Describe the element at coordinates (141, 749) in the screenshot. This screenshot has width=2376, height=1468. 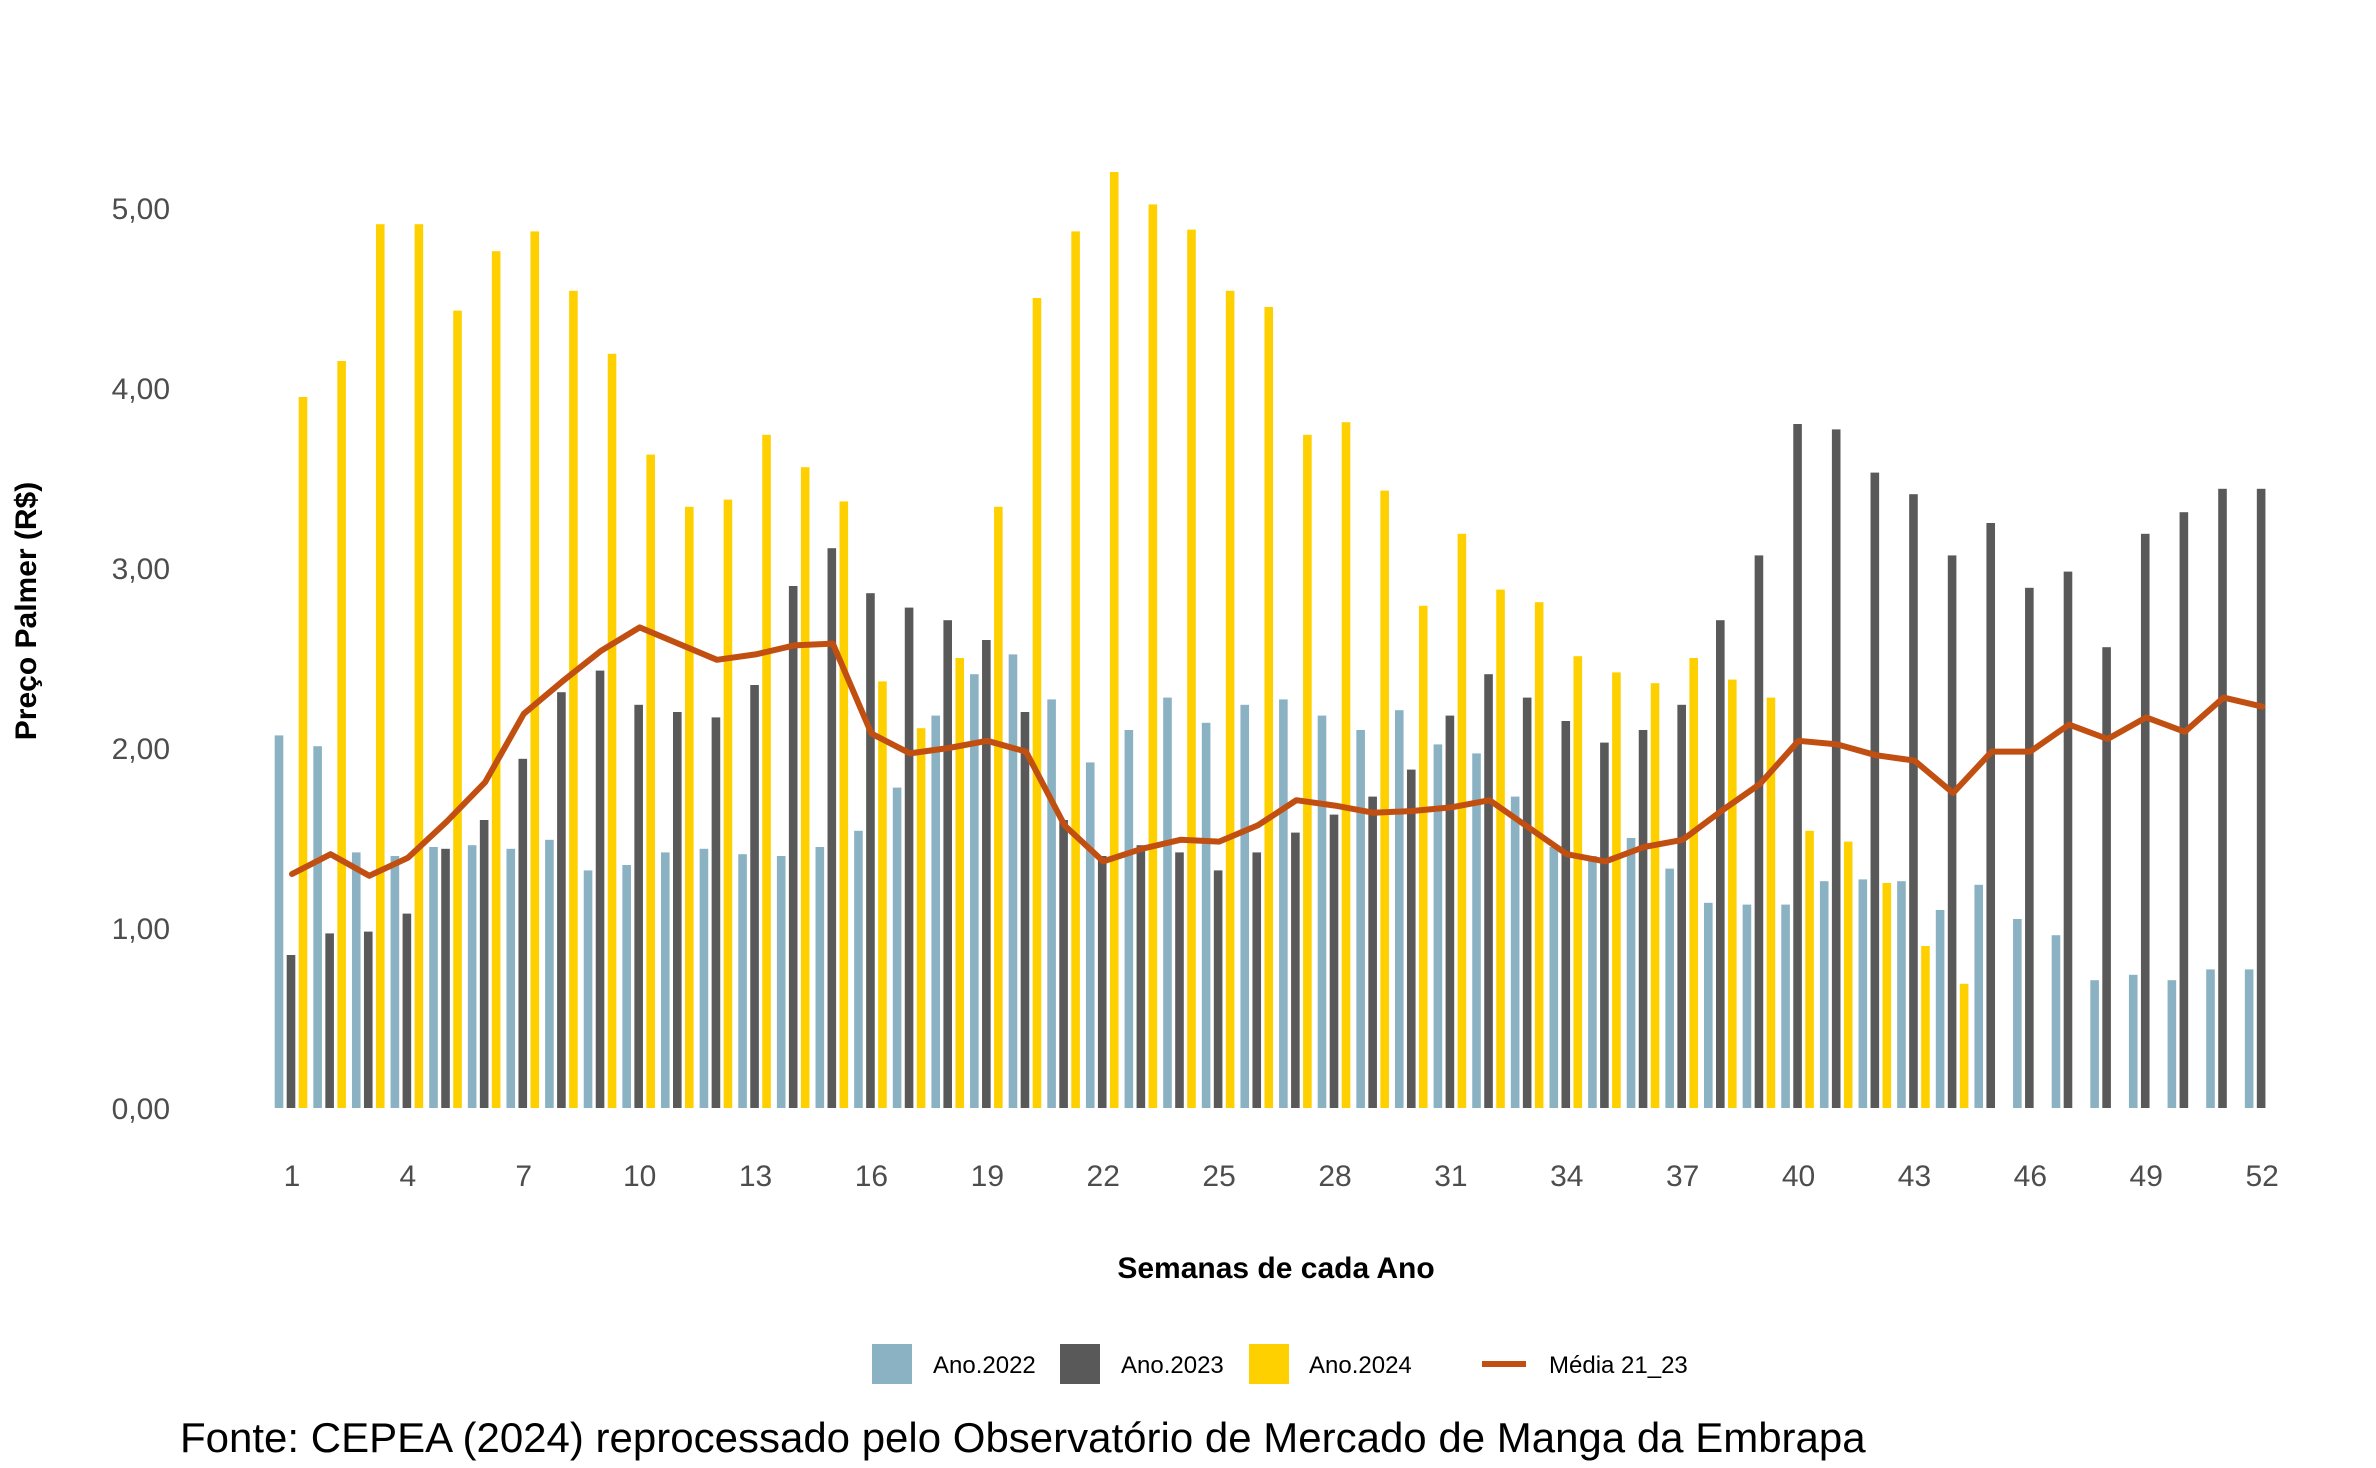
I see `y-tick-label: 2,00` at that location.